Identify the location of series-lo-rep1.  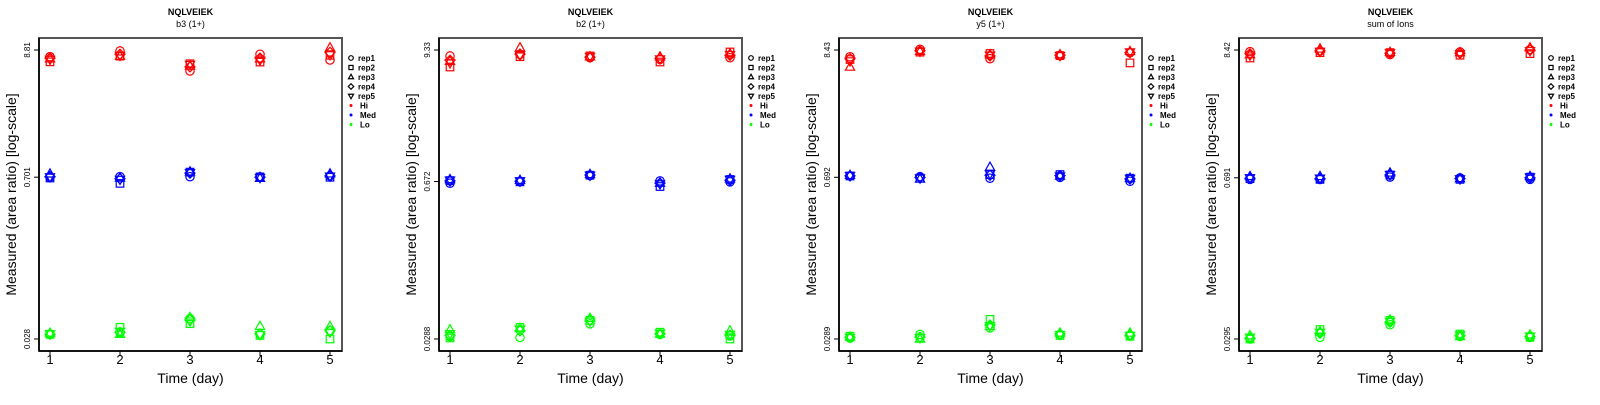
(990, 333).